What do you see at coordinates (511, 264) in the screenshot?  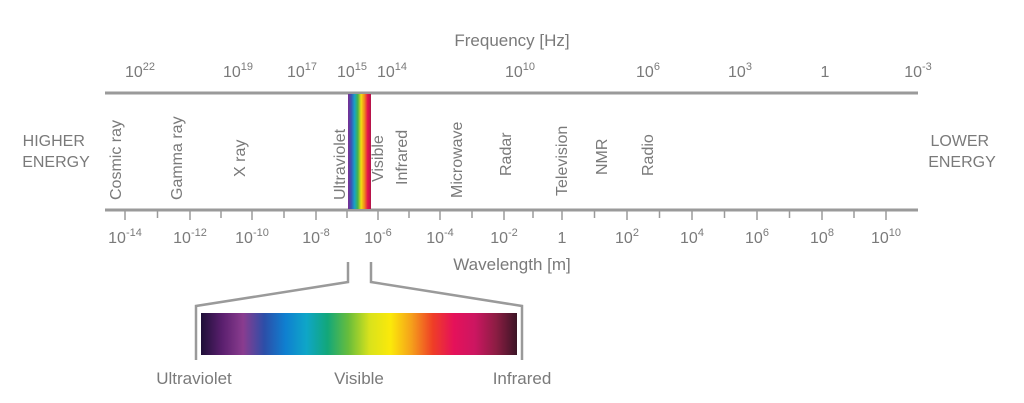 I see `wavelength-axis-title: Wavelength [m]` at bounding box center [511, 264].